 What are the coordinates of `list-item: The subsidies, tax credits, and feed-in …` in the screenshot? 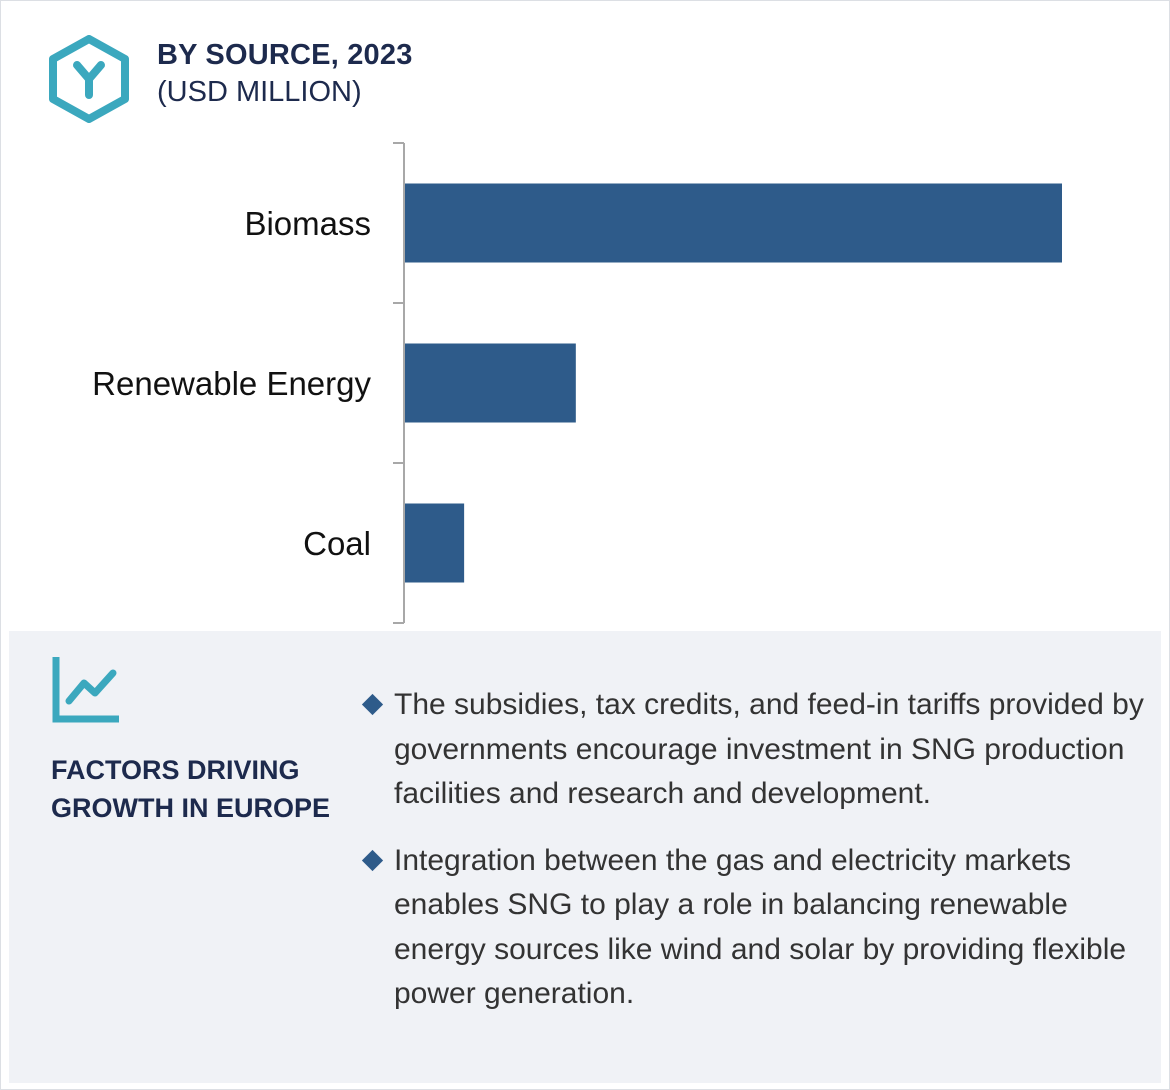 It's located at (754, 750).